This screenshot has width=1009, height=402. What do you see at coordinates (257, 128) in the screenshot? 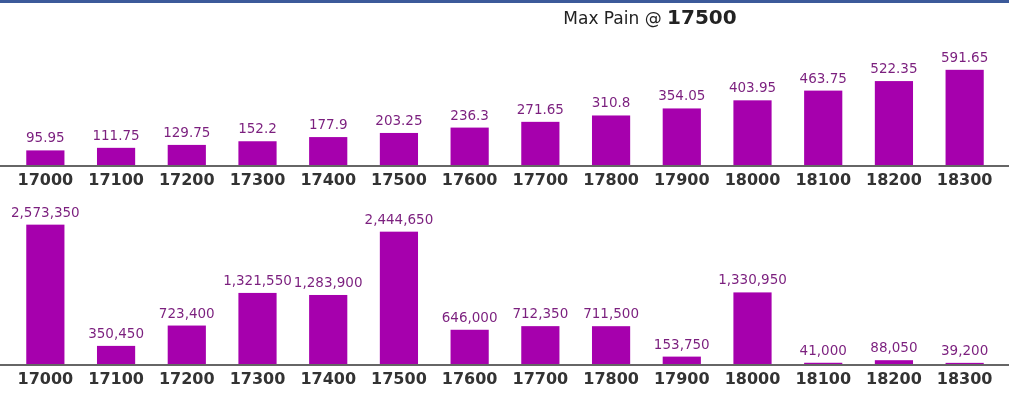
I see `data-label: 152.2` at bounding box center [257, 128].